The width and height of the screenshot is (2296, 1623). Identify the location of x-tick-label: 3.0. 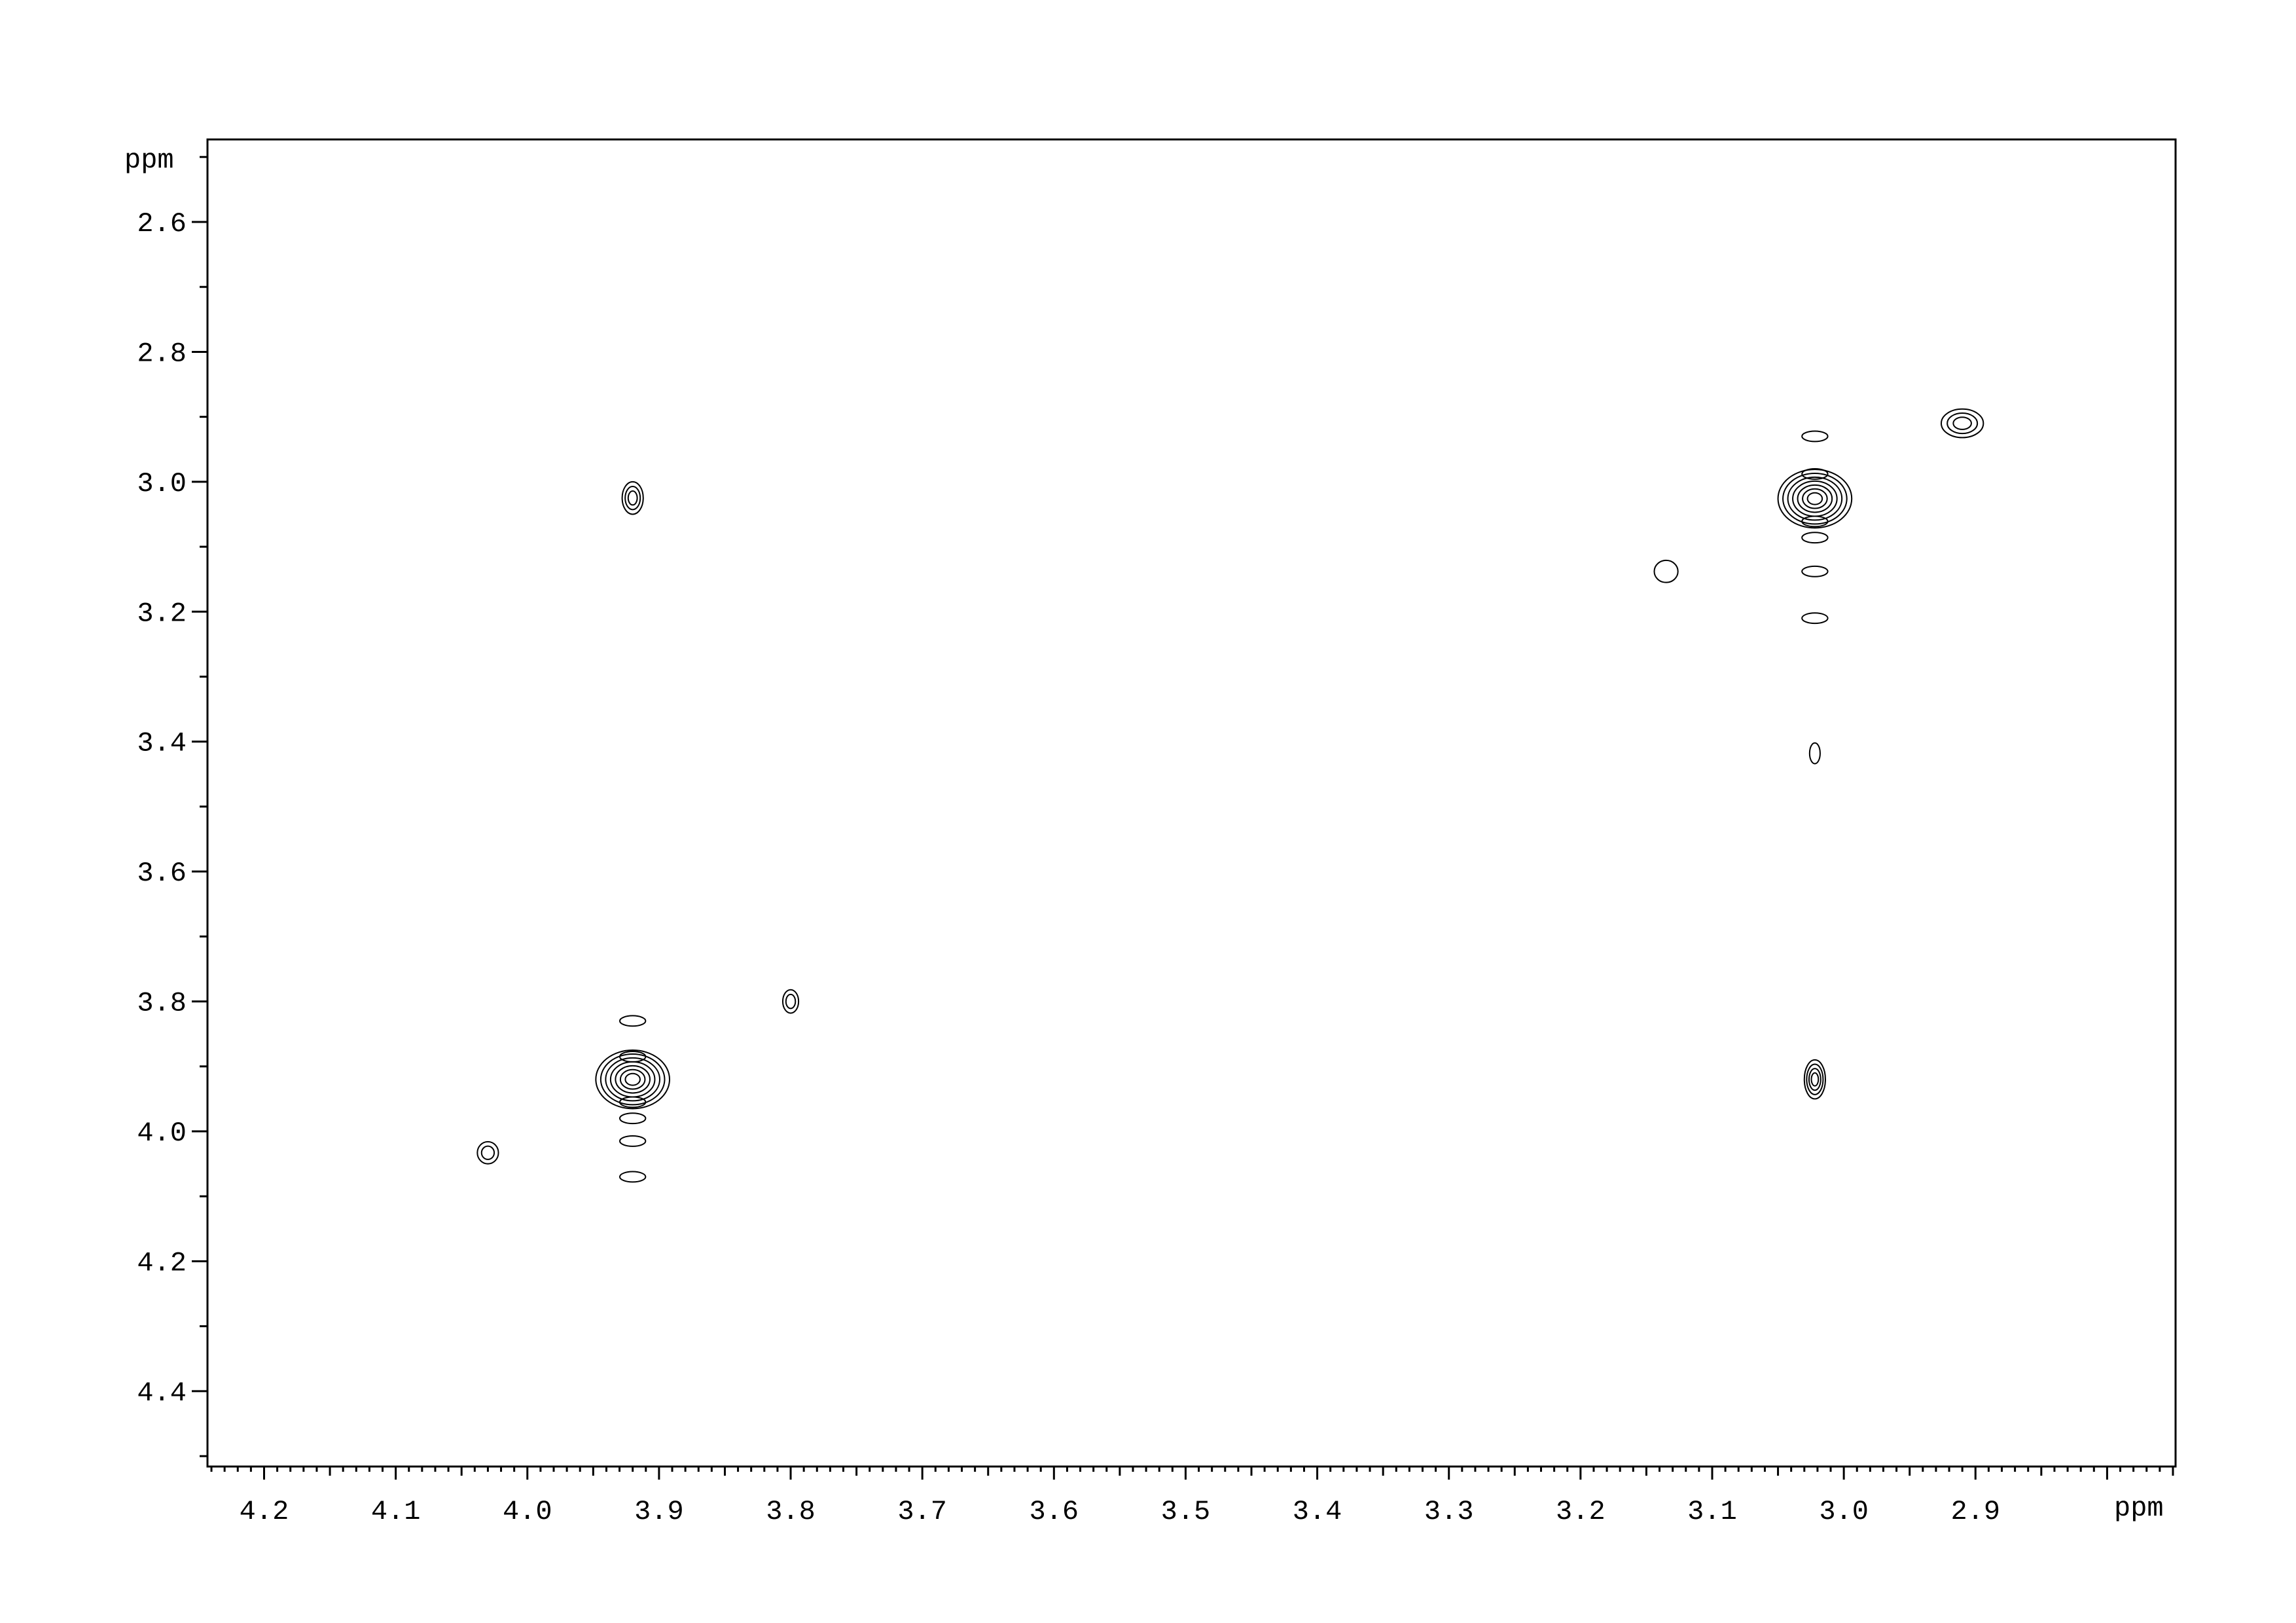
(1844, 1511).